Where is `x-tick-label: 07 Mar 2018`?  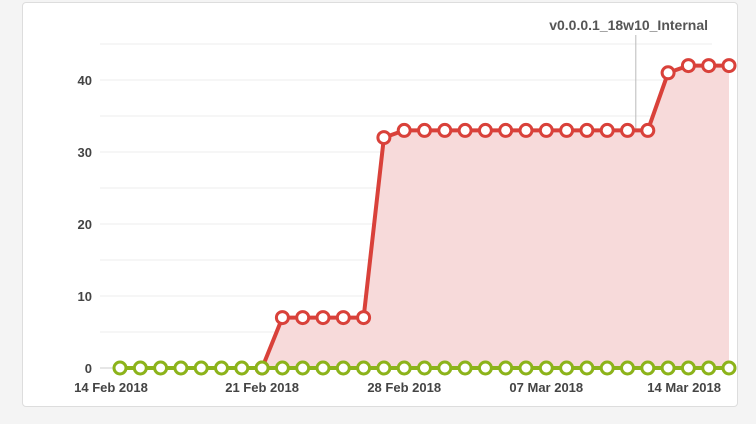 x-tick-label: 07 Mar 2018 is located at coordinates (546, 387).